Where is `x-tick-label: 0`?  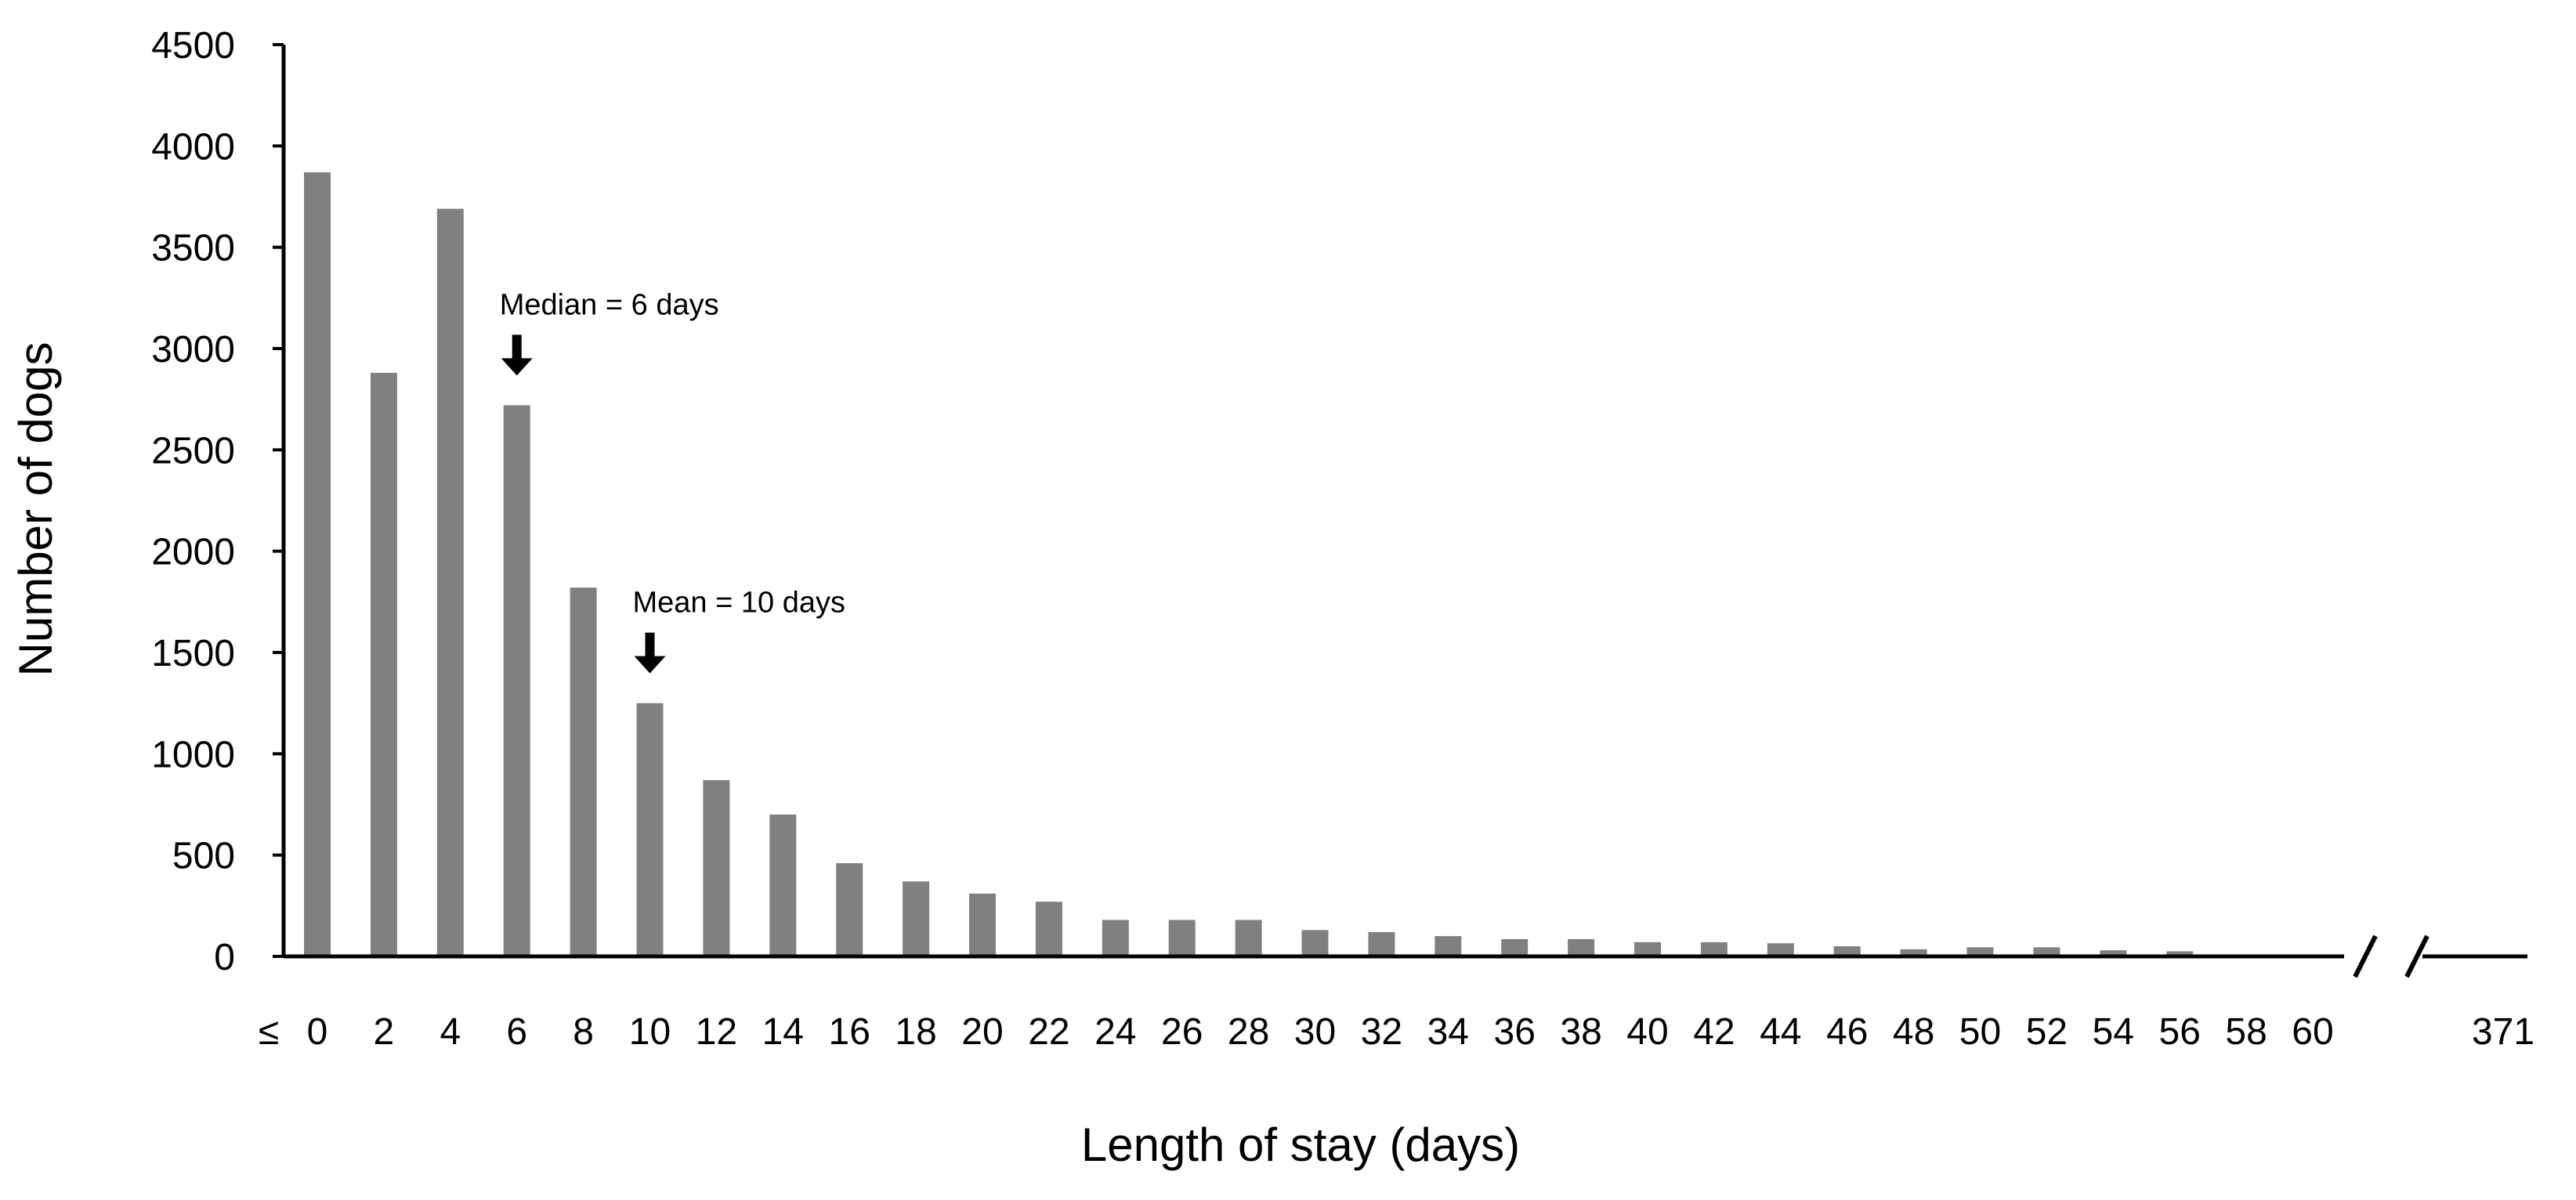 x-tick-label: 0 is located at coordinates (318, 1032).